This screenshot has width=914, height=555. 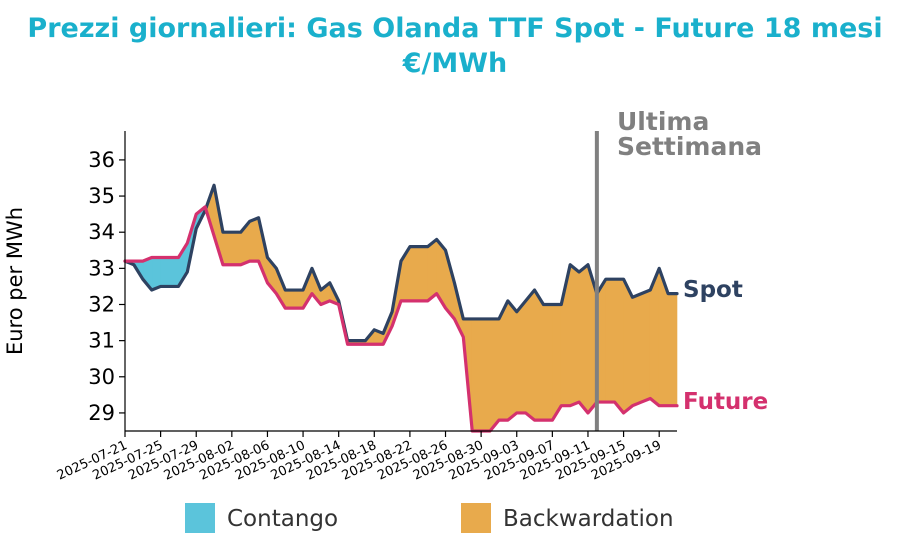 What do you see at coordinates (725, 402) in the screenshot?
I see `future-end-label: Future` at bounding box center [725, 402].